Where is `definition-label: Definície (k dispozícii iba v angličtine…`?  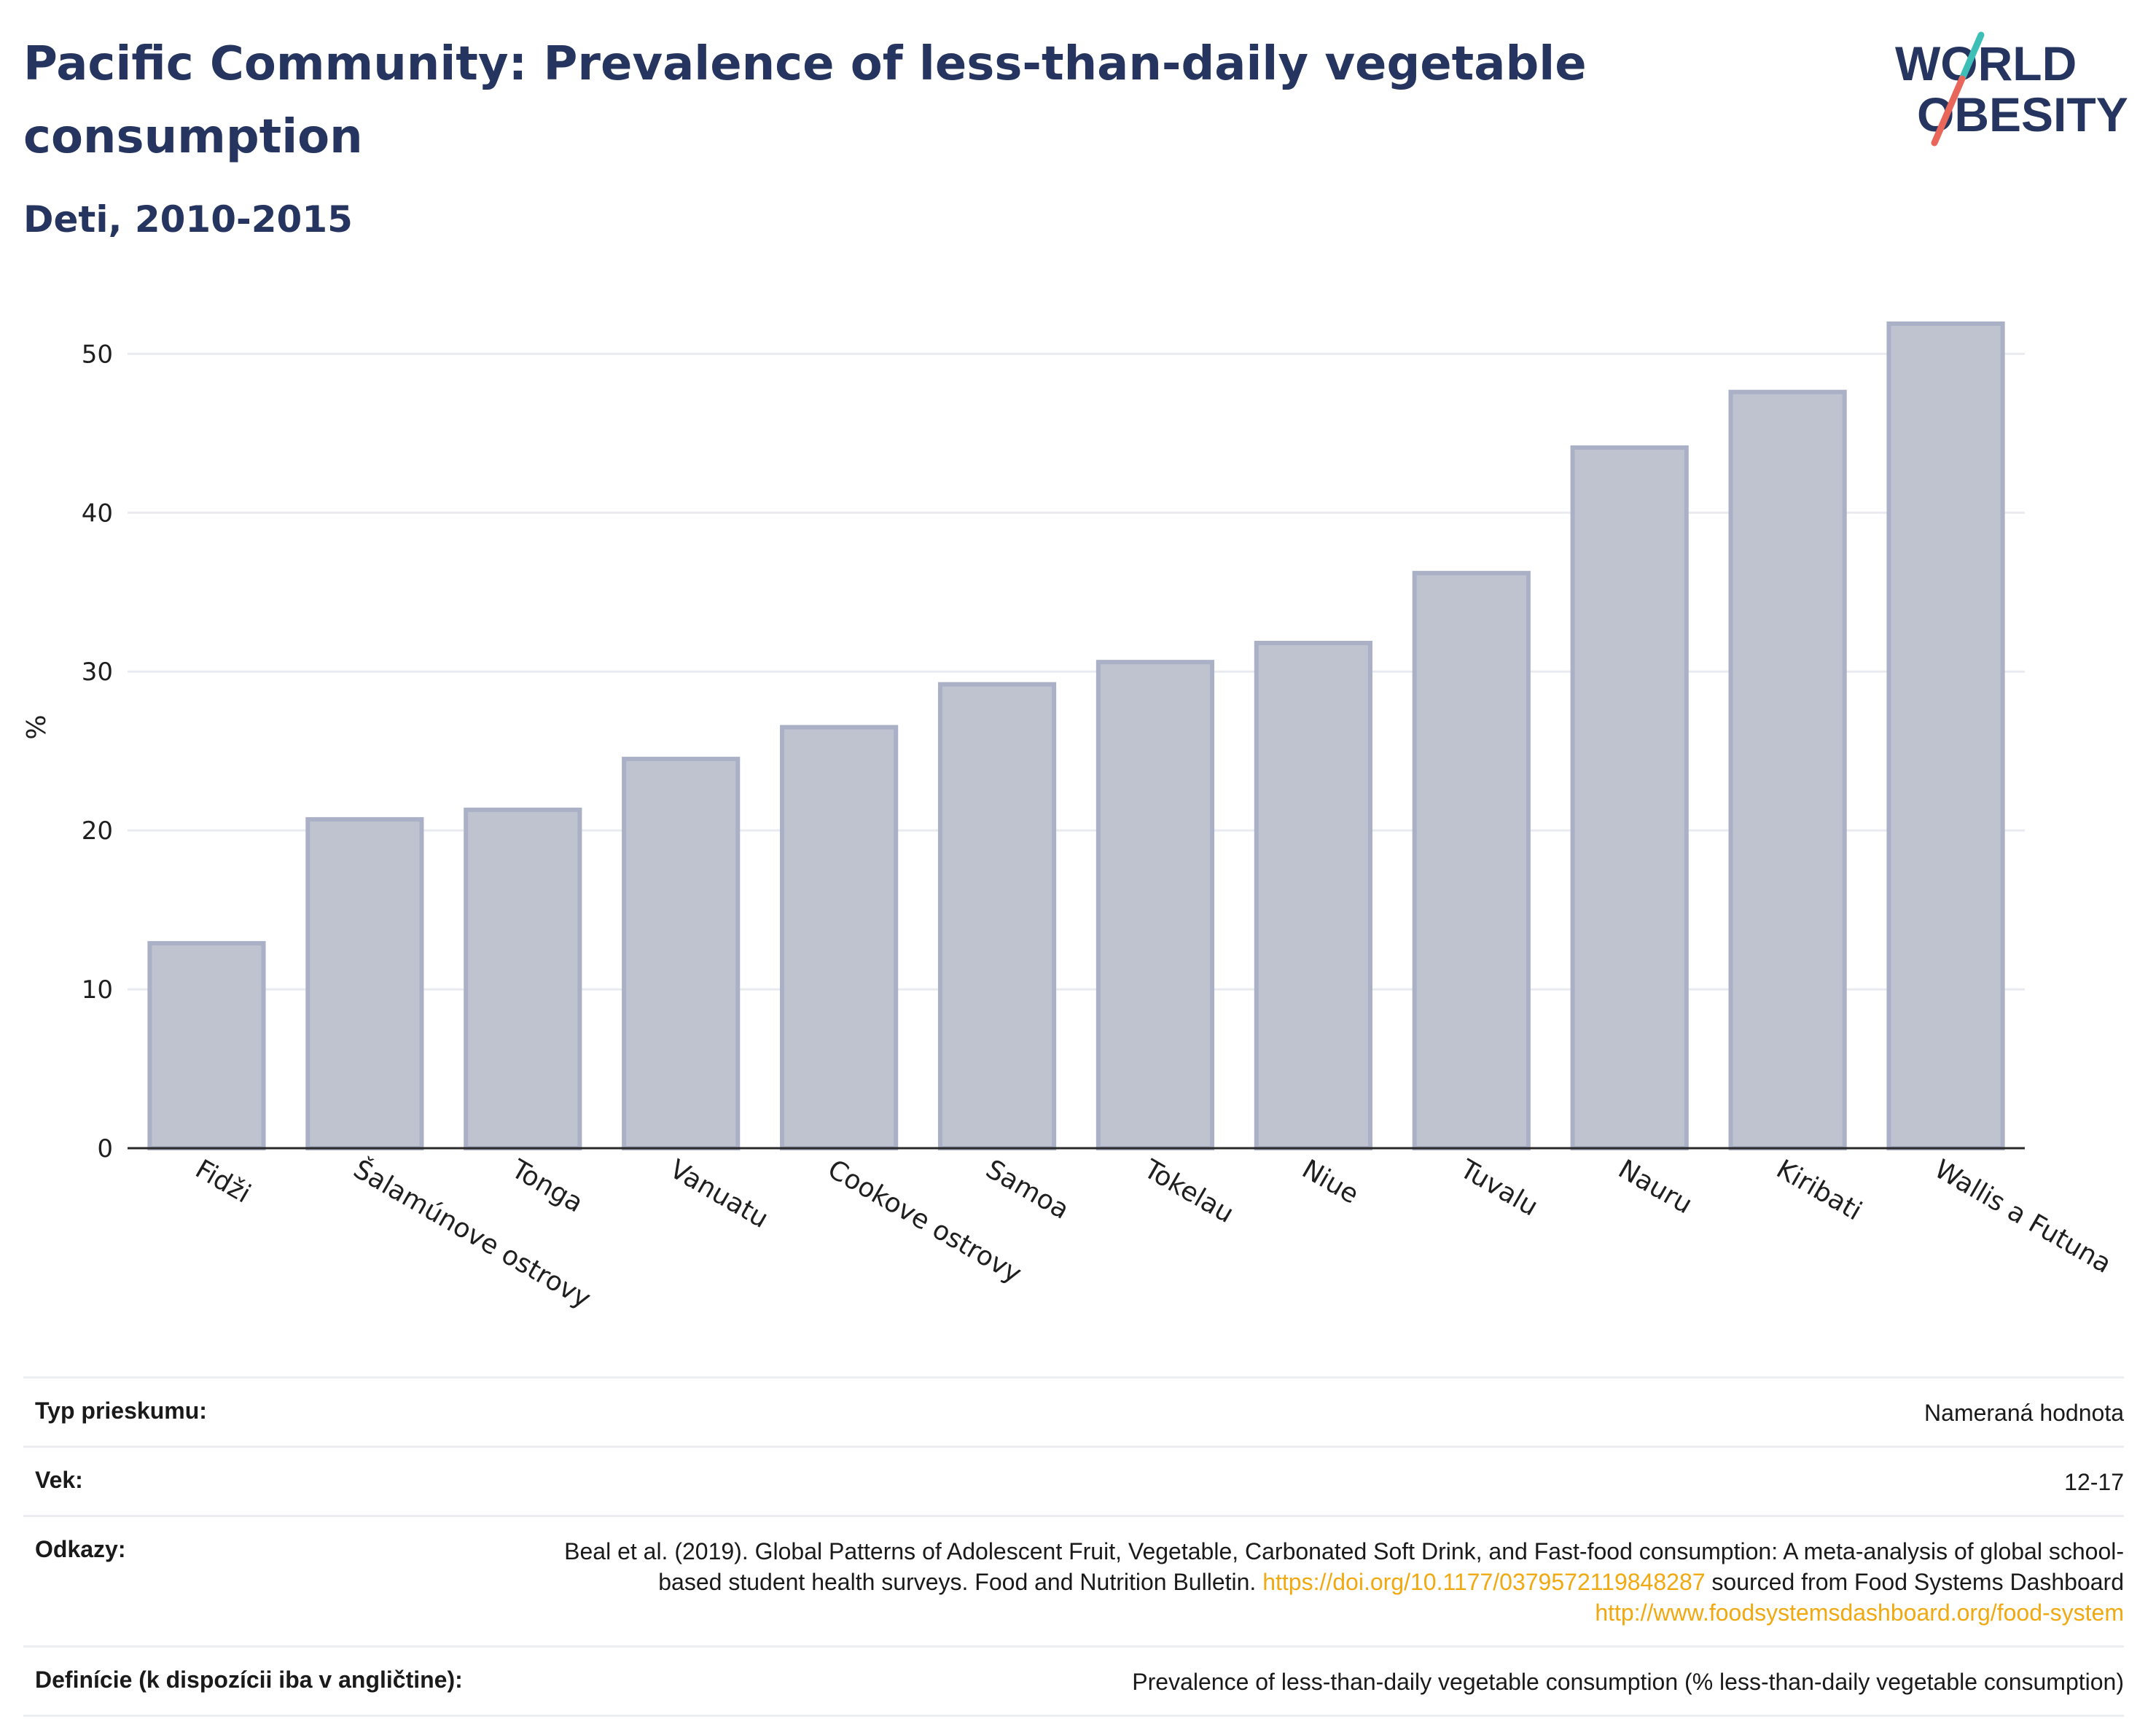
definition-label: Definície (k dispozícii iba v angličtine… is located at coordinates (249, 1680).